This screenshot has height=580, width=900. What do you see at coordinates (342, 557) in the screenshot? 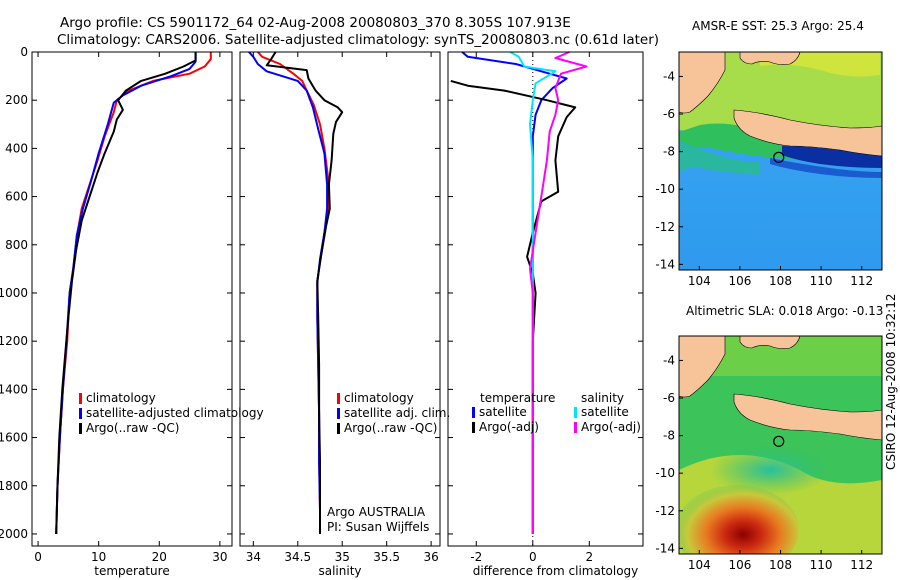
I see `x-tick-label: 35` at bounding box center [342, 557].